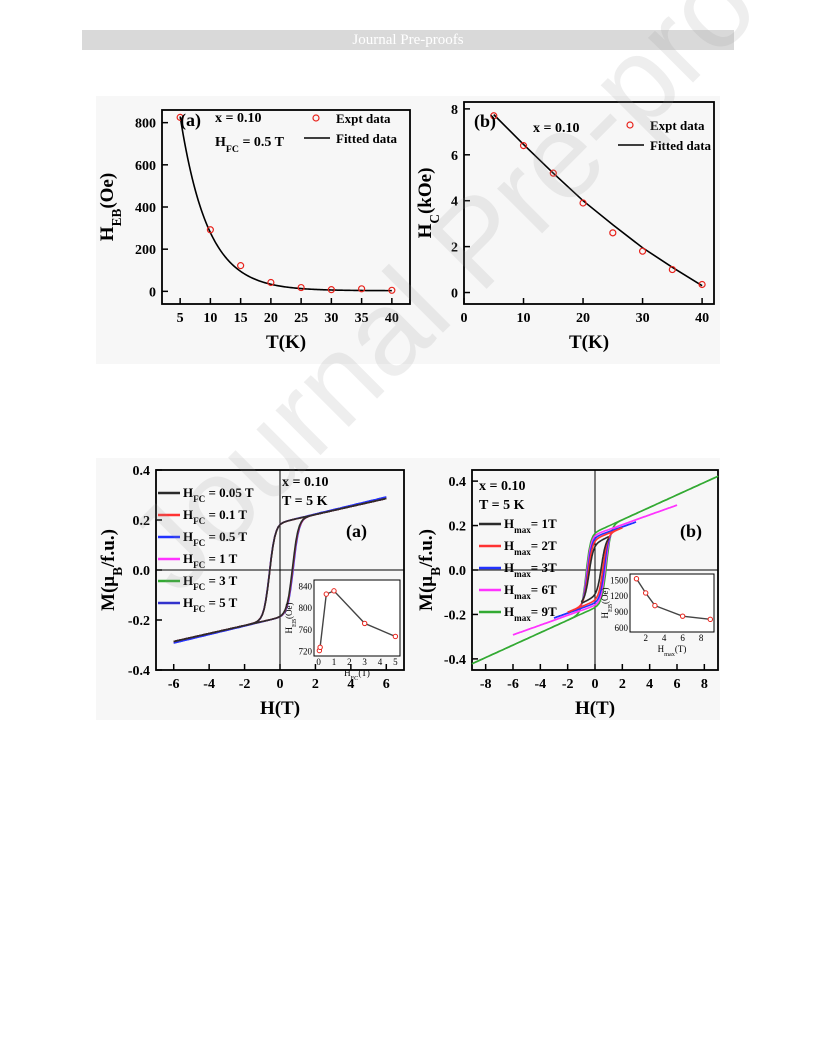 The image size is (816, 1056). I want to click on x-axis-label: T(K), so click(286, 342).